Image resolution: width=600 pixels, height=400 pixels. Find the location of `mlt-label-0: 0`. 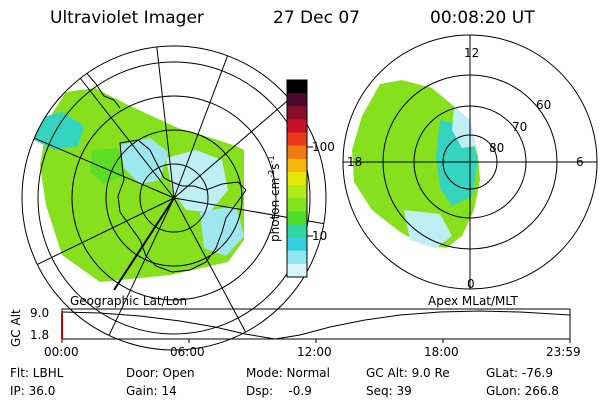

mlt-label-0: 0 is located at coordinates (471, 284).